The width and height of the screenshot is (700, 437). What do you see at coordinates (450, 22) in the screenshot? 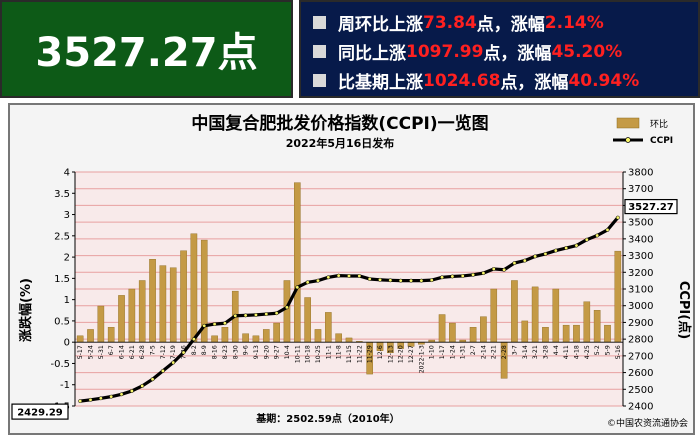
I see `stat-points: 73.84` at bounding box center [450, 22].